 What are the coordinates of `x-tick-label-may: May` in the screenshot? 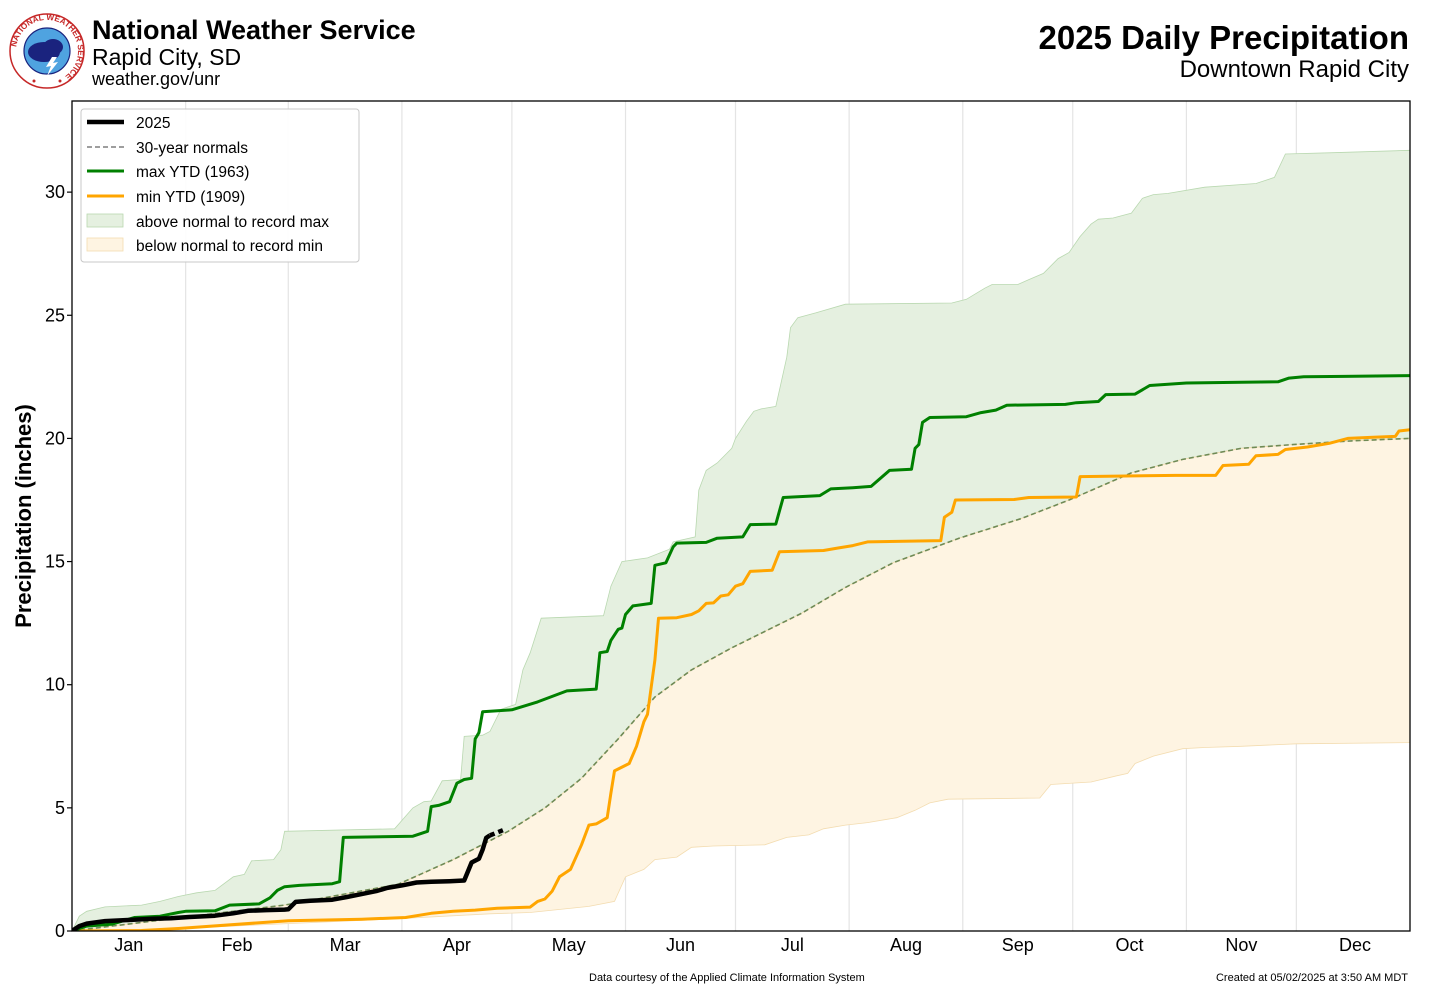 It's located at (569, 945).